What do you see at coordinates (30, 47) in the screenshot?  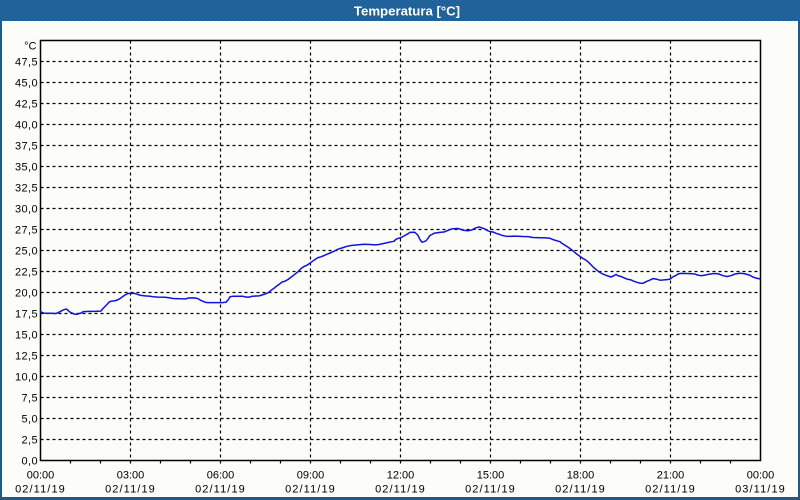 I see `svg-text: °C` at bounding box center [30, 47].